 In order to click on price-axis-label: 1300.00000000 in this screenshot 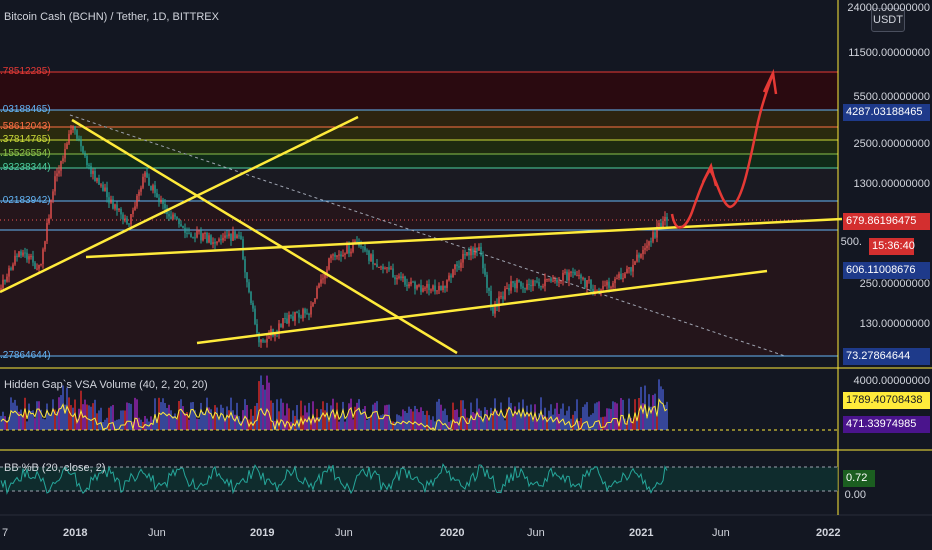, I will do `click(891, 184)`.